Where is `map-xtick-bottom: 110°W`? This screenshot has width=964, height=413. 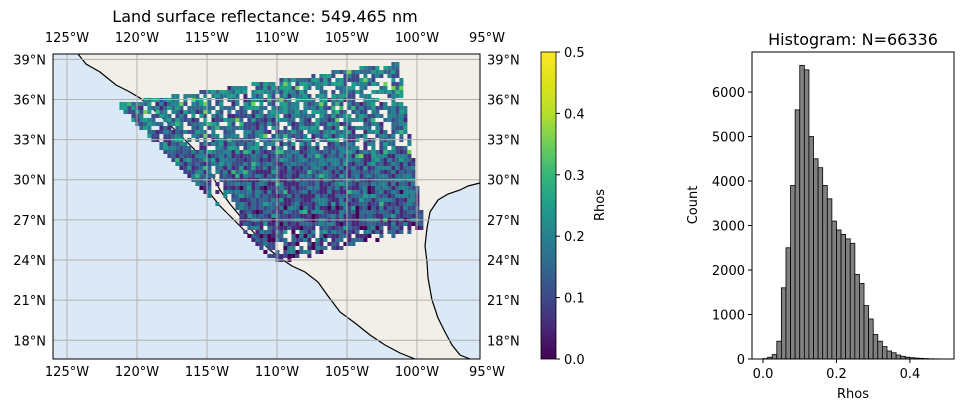 map-xtick-bottom: 110°W is located at coordinates (277, 372).